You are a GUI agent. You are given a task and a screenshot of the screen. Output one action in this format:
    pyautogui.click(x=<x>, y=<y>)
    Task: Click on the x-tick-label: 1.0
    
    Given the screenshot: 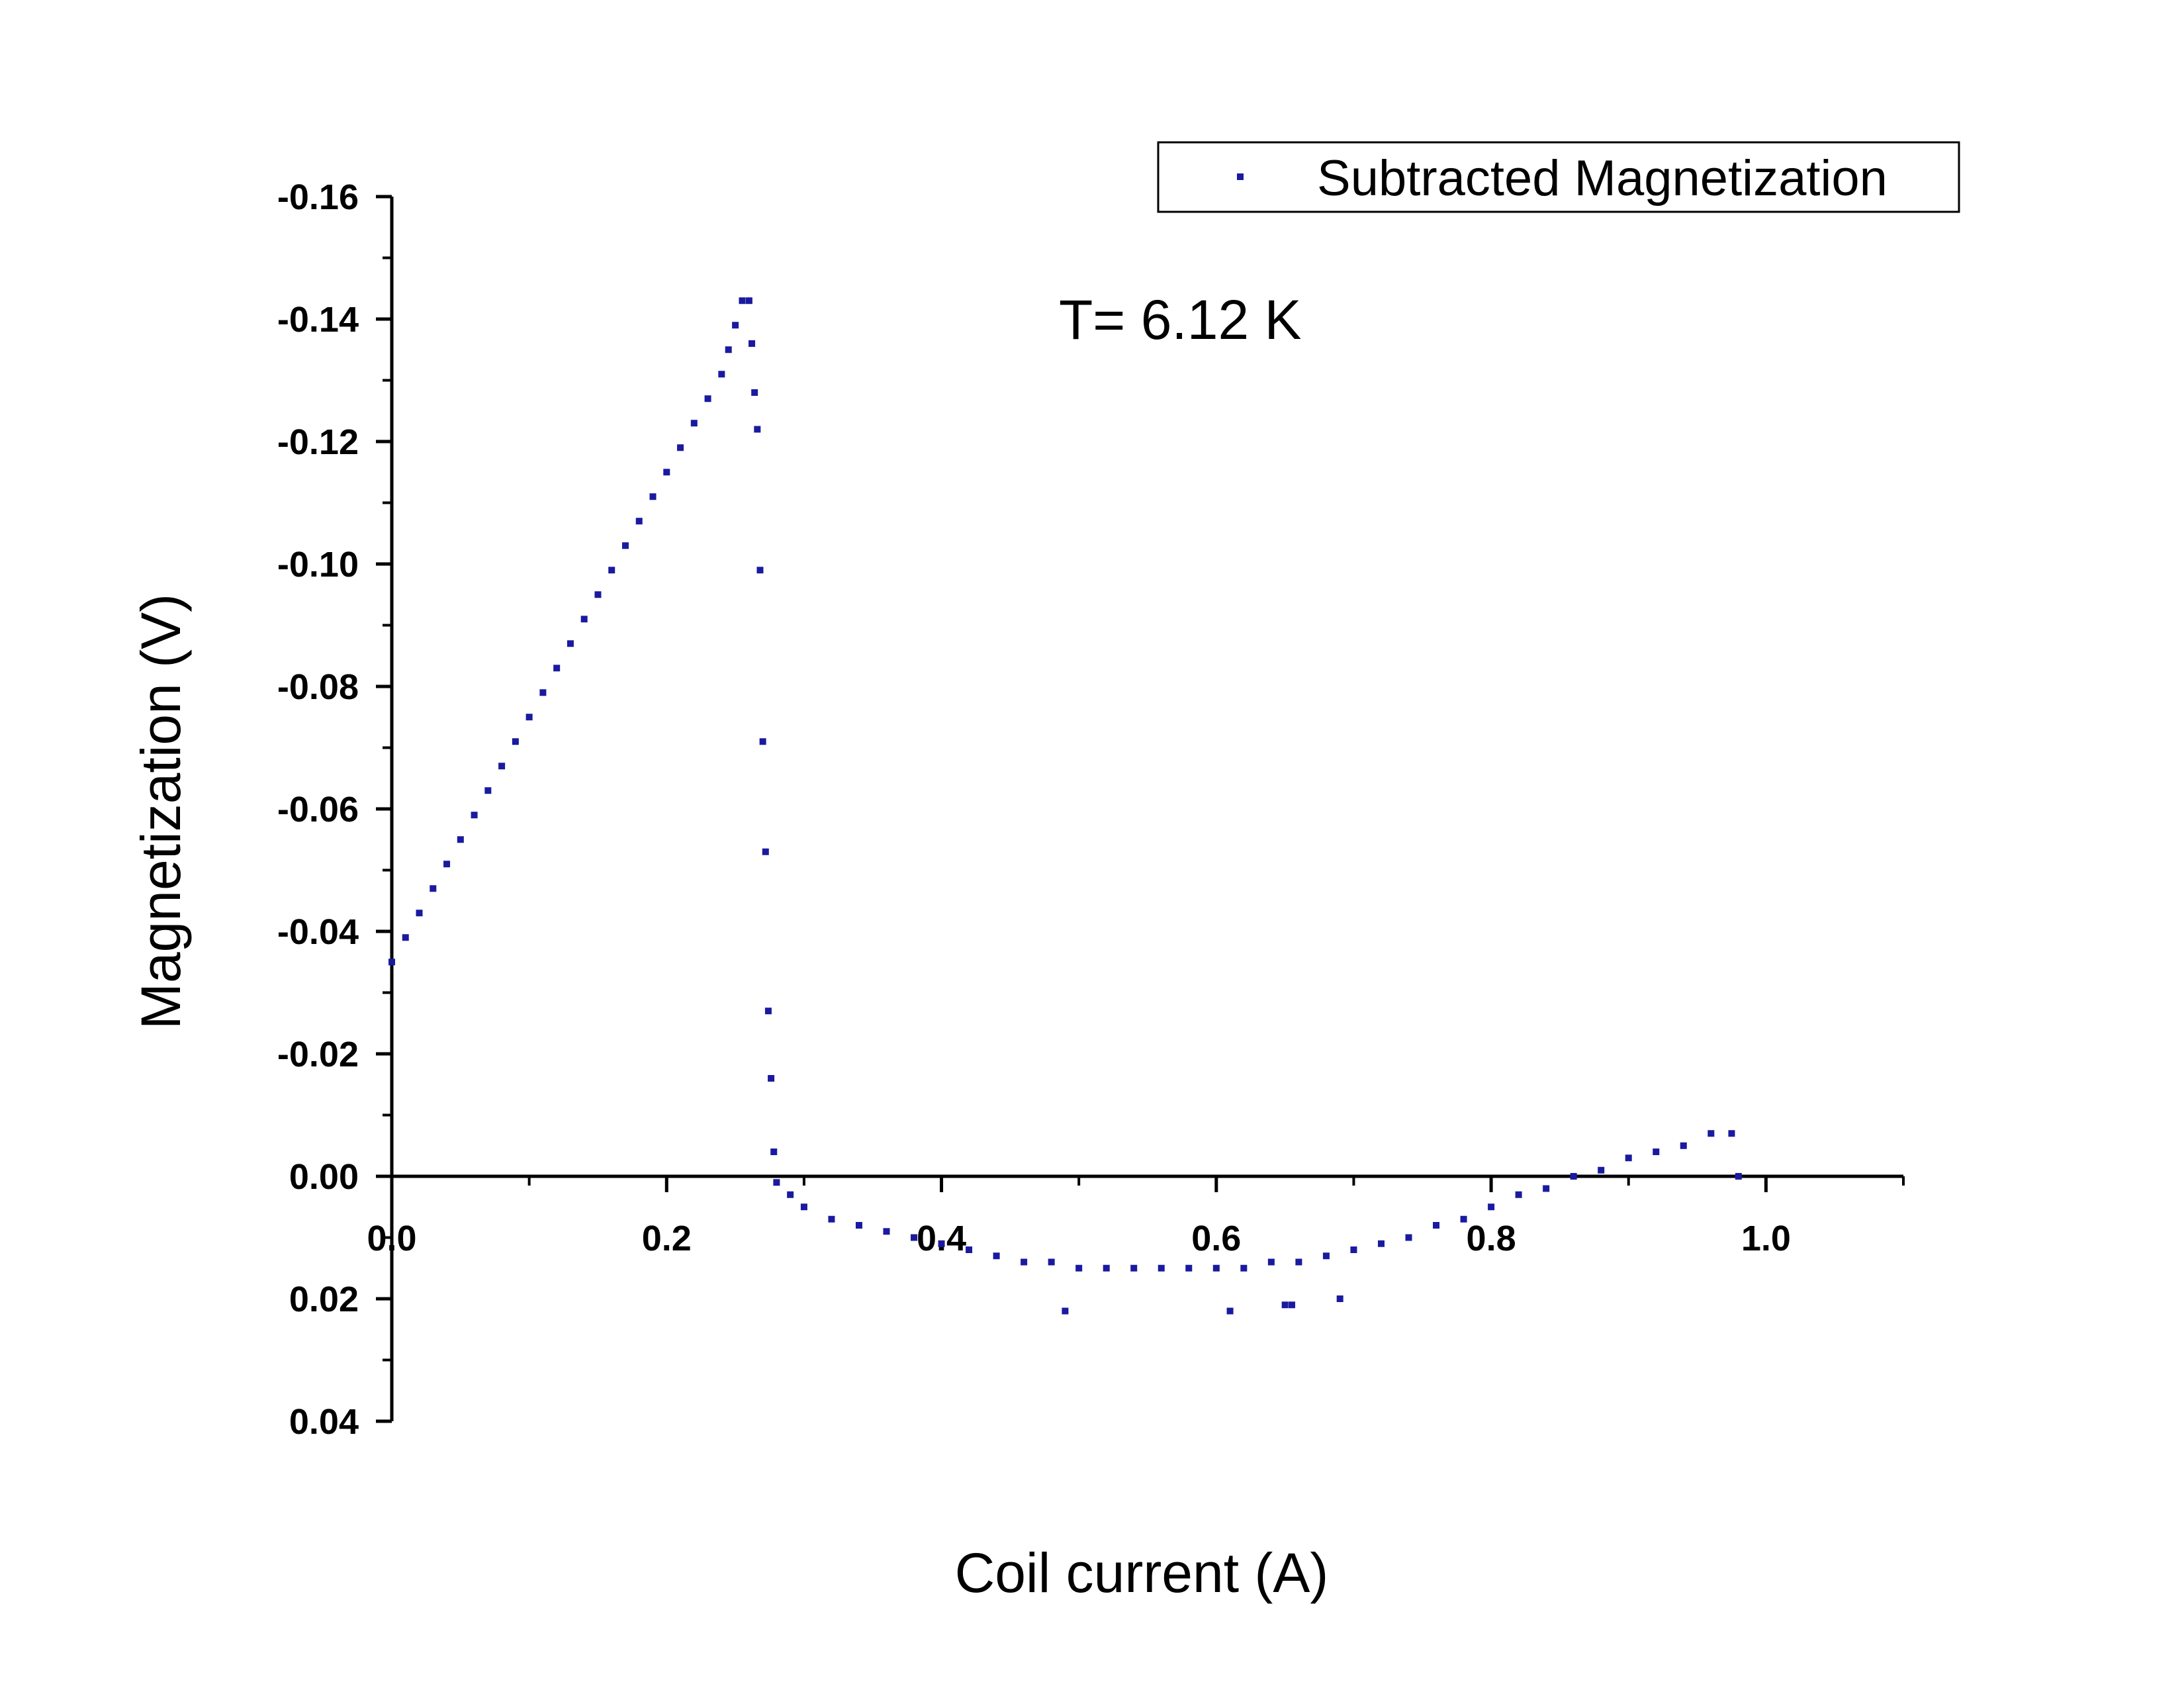 What is the action you would take?
    pyautogui.click(x=1766, y=1238)
    